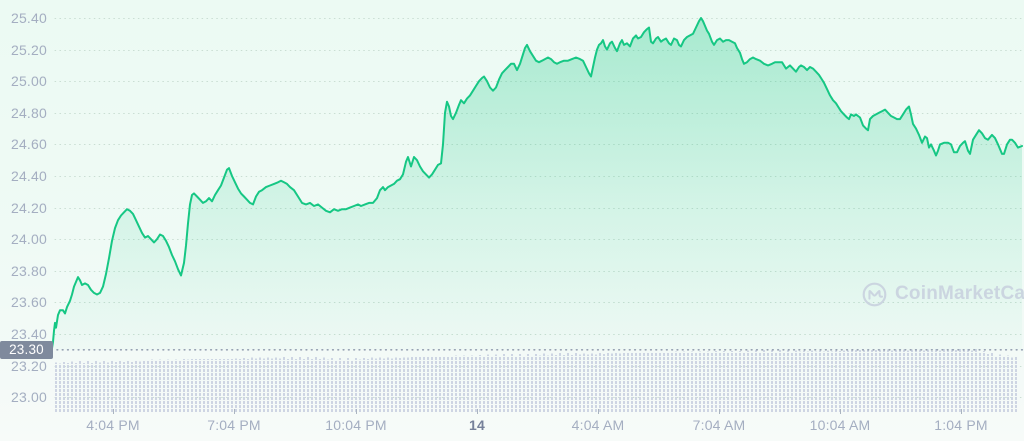 The height and width of the screenshot is (441, 1024). Describe the element at coordinates (113, 425) in the screenshot. I see `x-axis-label: 4:04 PM` at that location.